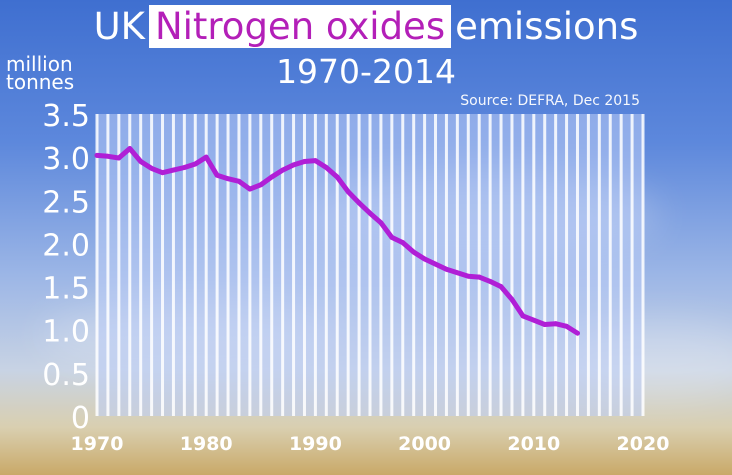 This screenshot has width=732, height=475. I want to click on y-axis-unit-label: million tonnes, so click(46, 73).